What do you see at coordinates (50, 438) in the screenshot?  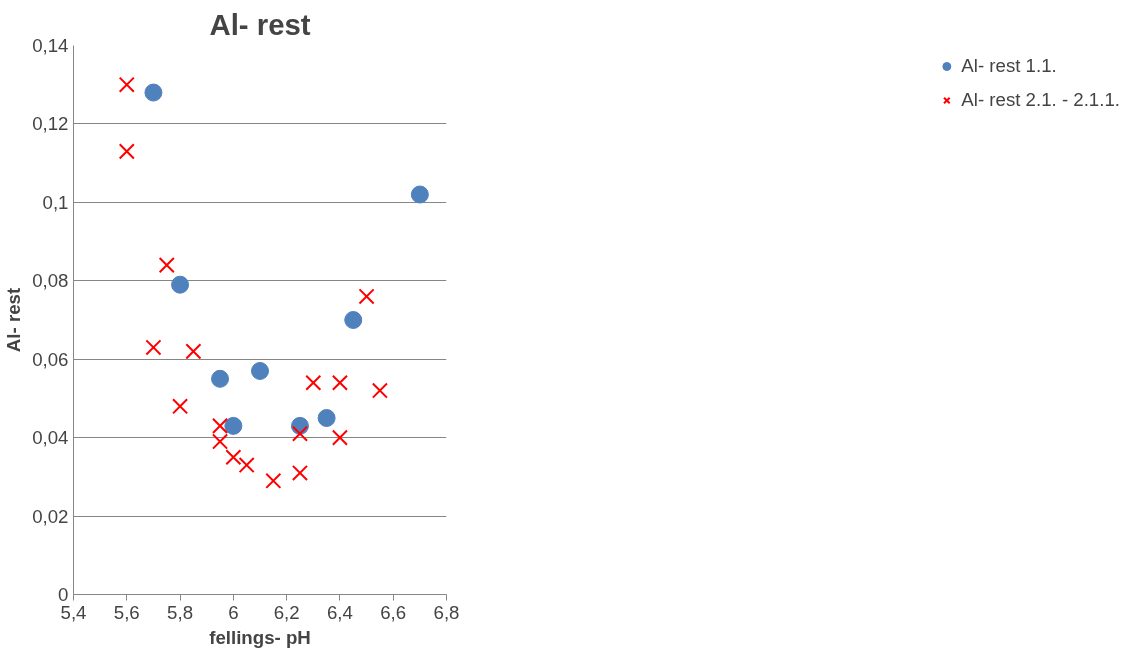 I see `y-tick-label: 0,04` at bounding box center [50, 438].